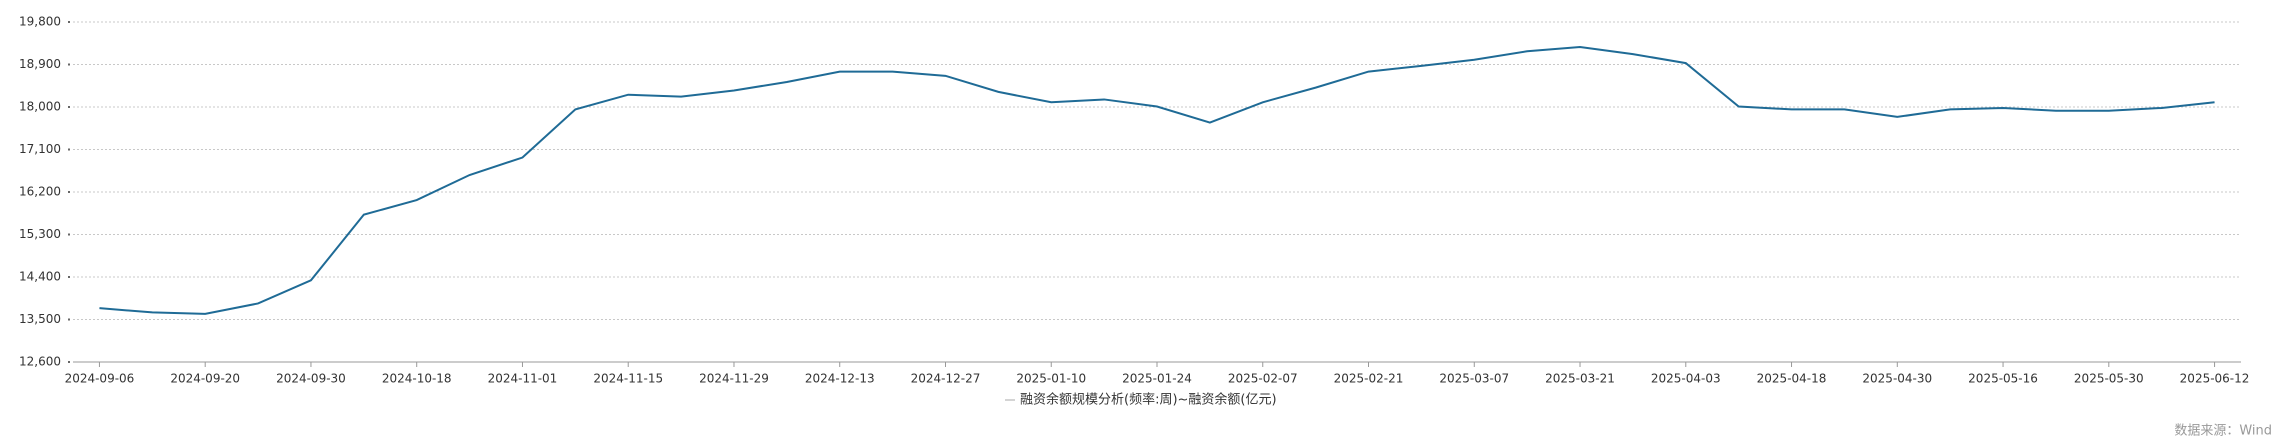 This screenshot has width=2290, height=447. What do you see at coordinates (840, 379) in the screenshot?
I see `x-tick-label: 2024-12-13` at bounding box center [840, 379].